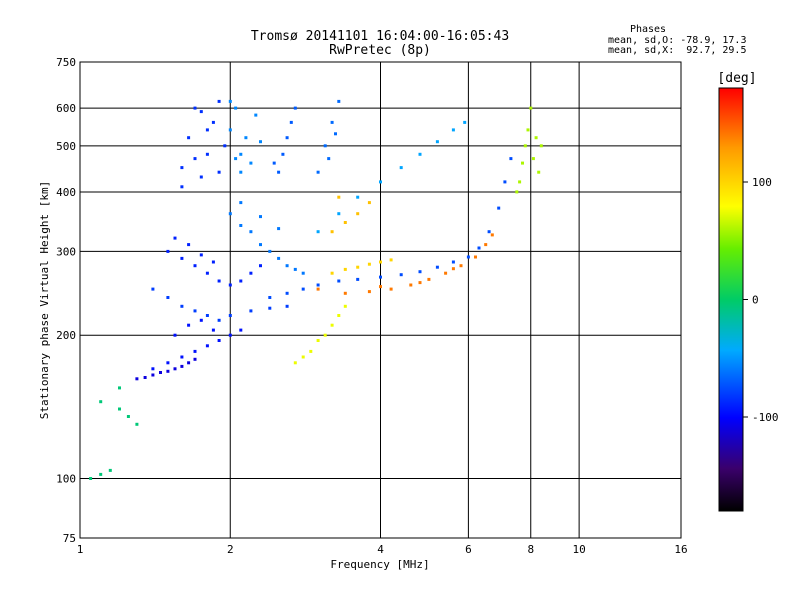 The image size is (800, 600). What do you see at coordinates (380, 50) in the screenshot?
I see `chart-subtitle: RwPretec (8p)` at bounding box center [380, 50].